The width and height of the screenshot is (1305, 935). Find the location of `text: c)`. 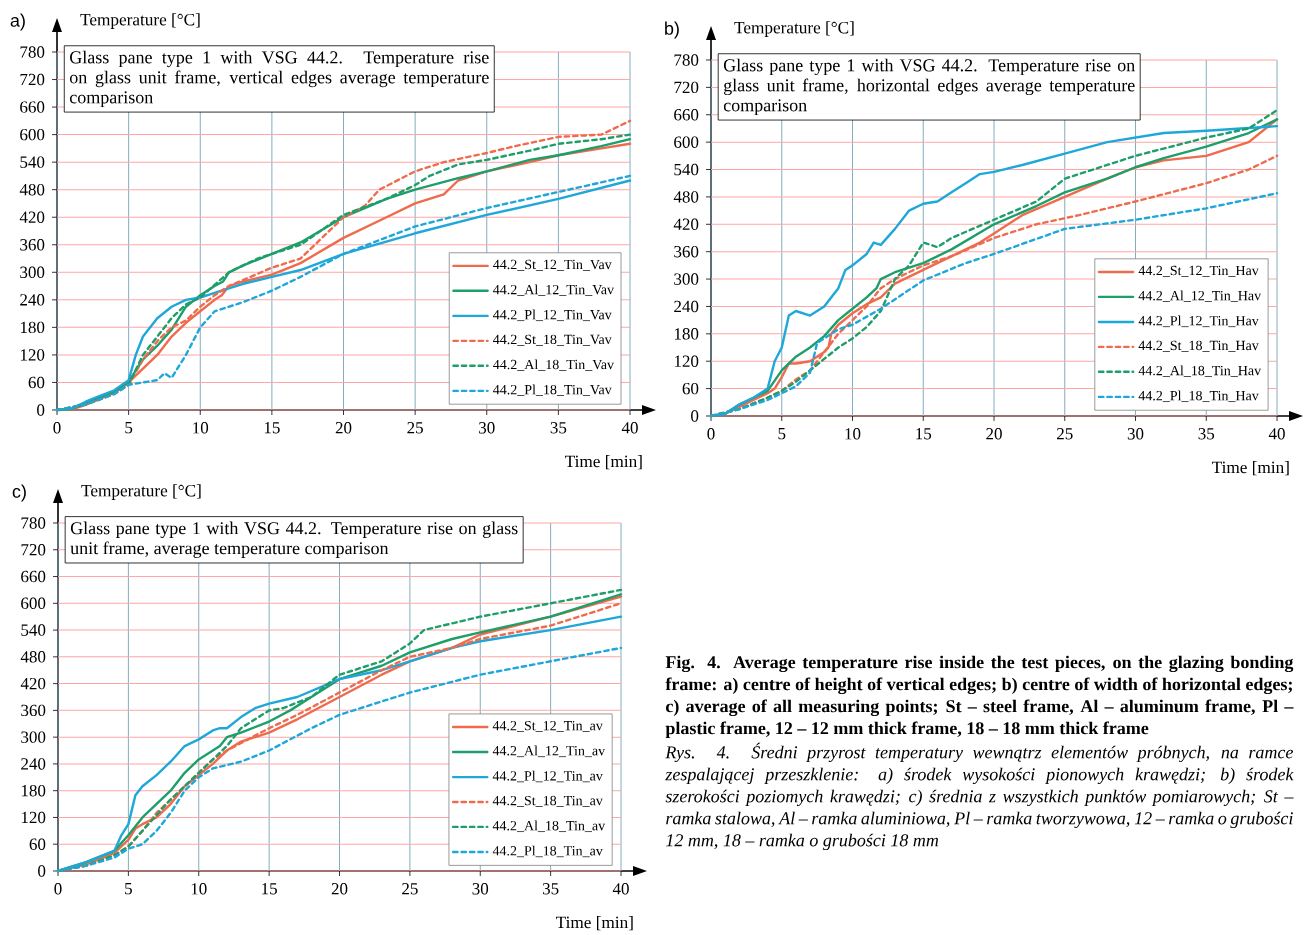

text: c) is located at coordinates (19, 493).